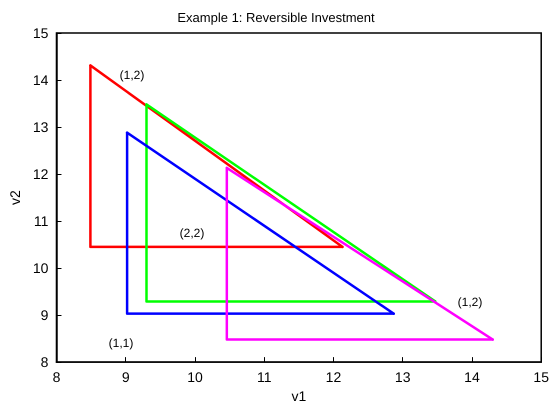 The height and width of the screenshot is (408, 552). What do you see at coordinates (402, 377) in the screenshot?
I see `x-tick-label: 13` at bounding box center [402, 377].